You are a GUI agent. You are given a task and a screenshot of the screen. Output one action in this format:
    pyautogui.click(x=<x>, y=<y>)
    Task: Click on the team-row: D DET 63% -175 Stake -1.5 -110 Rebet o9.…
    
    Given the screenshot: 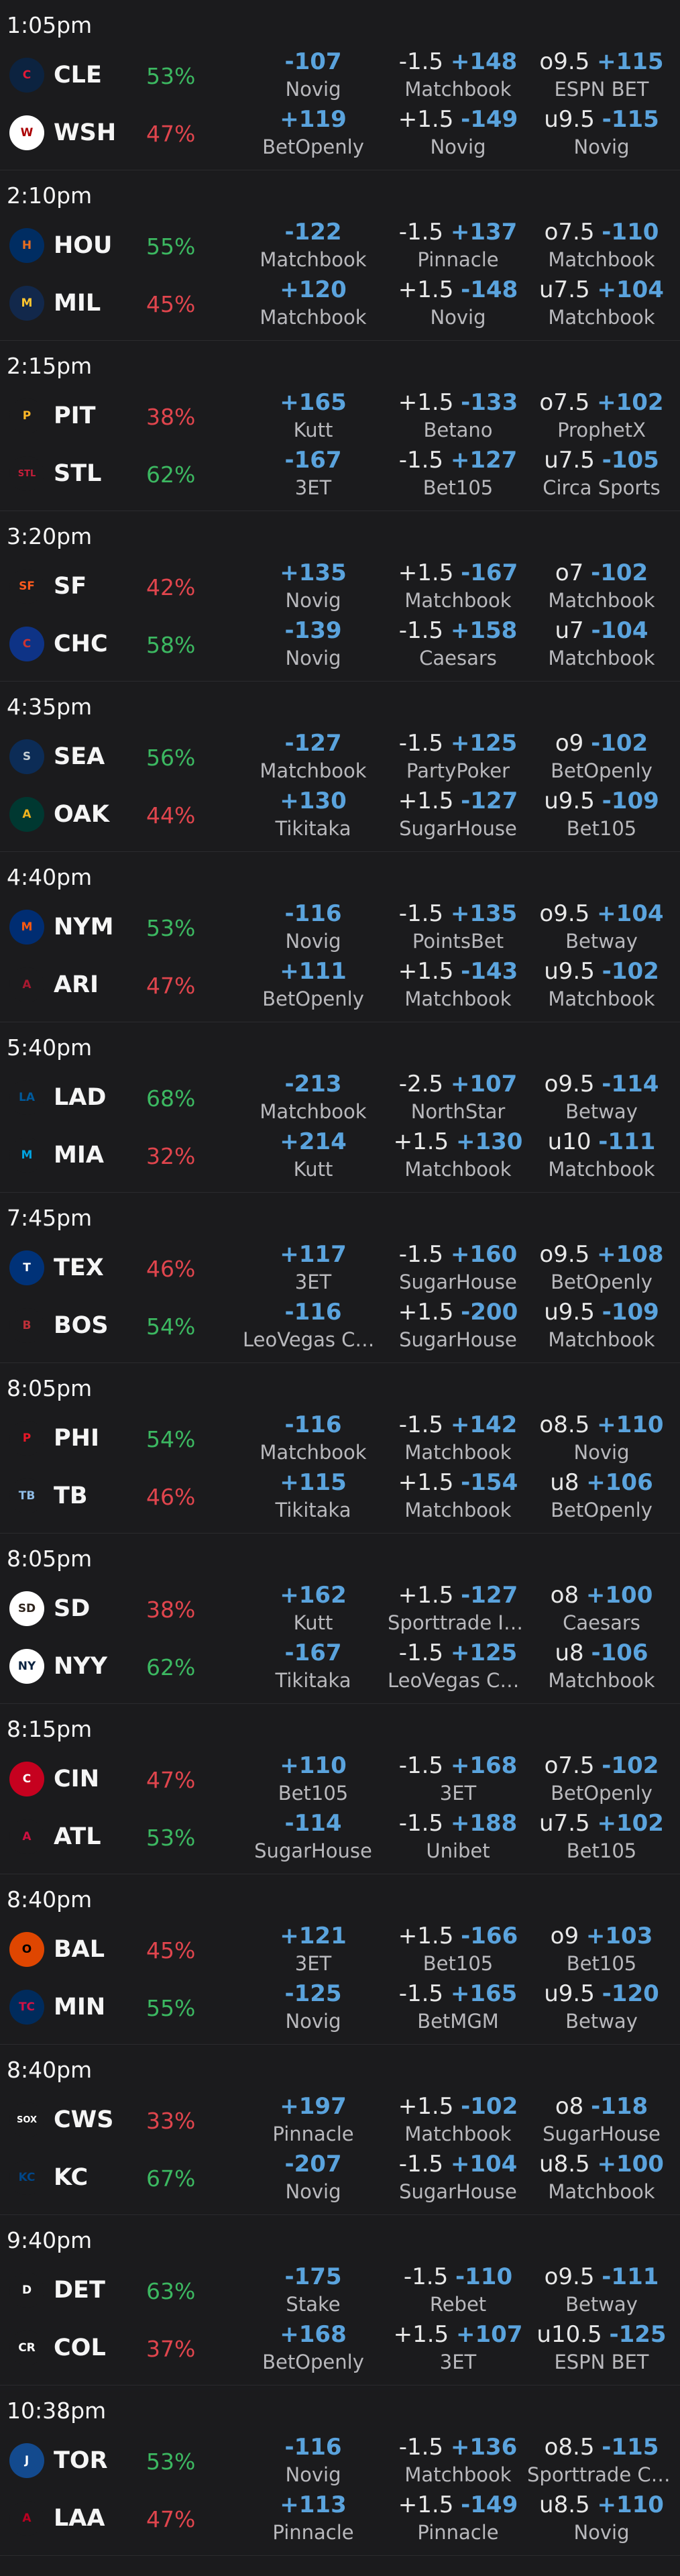 What is the action you would take?
    pyautogui.click(x=340, y=2291)
    